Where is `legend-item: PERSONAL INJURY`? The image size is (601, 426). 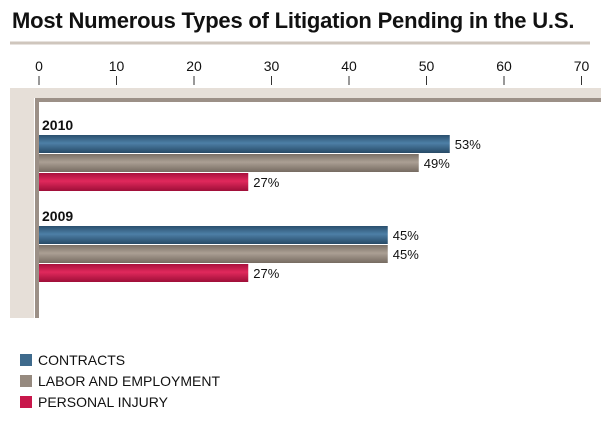
legend-item: PERSONAL INJURY is located at coordinates (120, 401).